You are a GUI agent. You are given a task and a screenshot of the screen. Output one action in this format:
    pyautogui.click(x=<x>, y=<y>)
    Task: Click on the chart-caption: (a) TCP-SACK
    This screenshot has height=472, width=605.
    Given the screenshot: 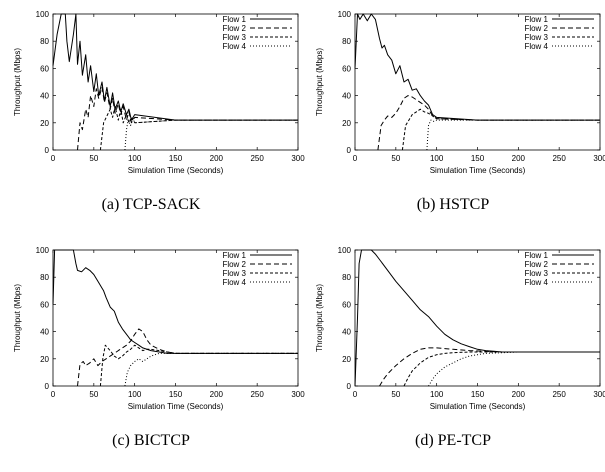 What is the action you would take?
    pyautogui.click(x=151, y=204)
    